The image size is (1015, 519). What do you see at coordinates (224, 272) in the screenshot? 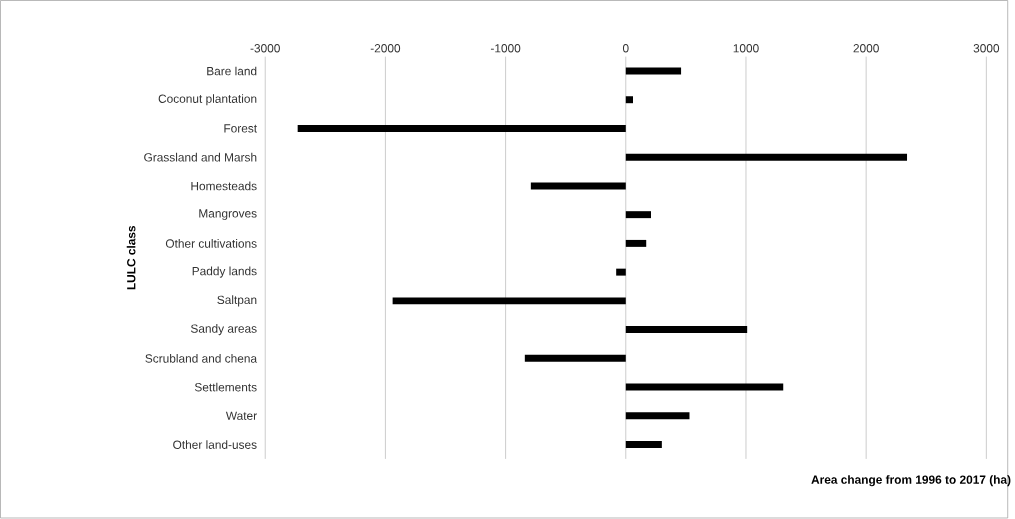
I see `y-tick-label: Paddy lands` at bounding box center [224, 272].